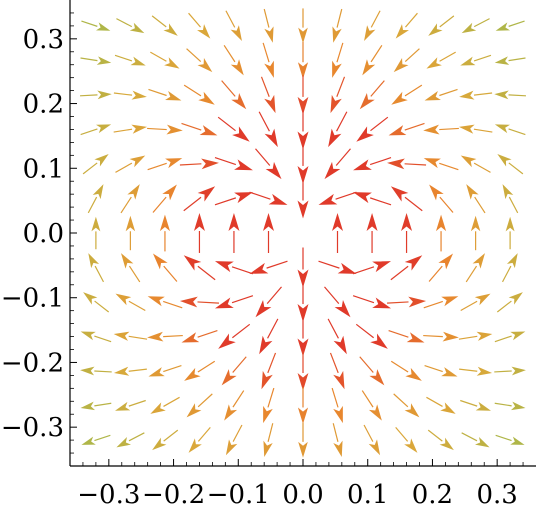 Image resolution: width=540 pixels, height=514 pixels. Describe the element at coordinates (32, 299) in the screenshot. I see `y-tick-label: −0.1` at that location.